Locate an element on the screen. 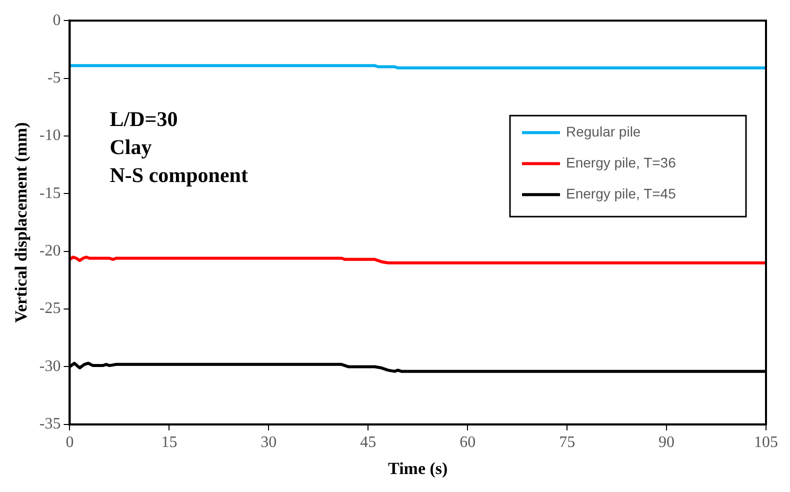 This screenshot has width=790, height=492. x-tick-label: 0 is located at coordinates (70, 443).